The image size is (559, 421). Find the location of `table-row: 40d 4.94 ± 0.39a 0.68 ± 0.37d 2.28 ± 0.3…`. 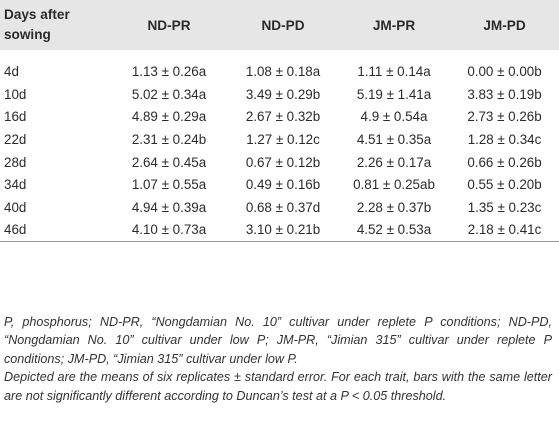

table-row: 40d 4.94 ± 0.39a 0.68 ± 0.37d 2.28 ± 0.3… is located at coordinates (279, 207).